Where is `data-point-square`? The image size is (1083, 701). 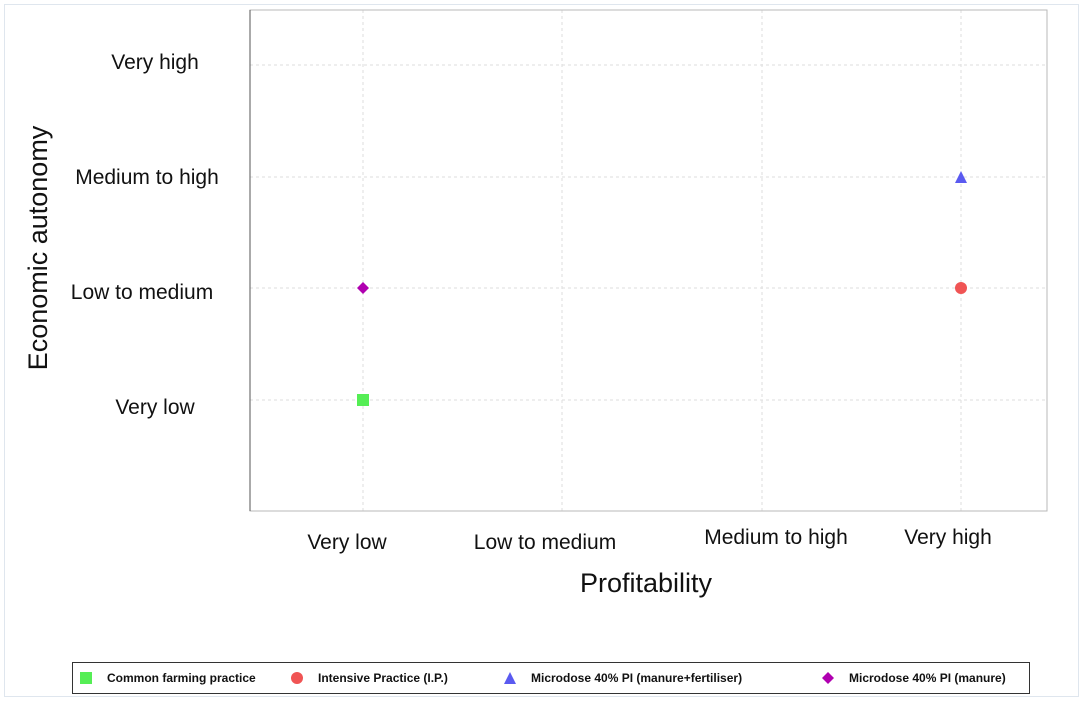 data-point-square is located at coordinates (363, 400).